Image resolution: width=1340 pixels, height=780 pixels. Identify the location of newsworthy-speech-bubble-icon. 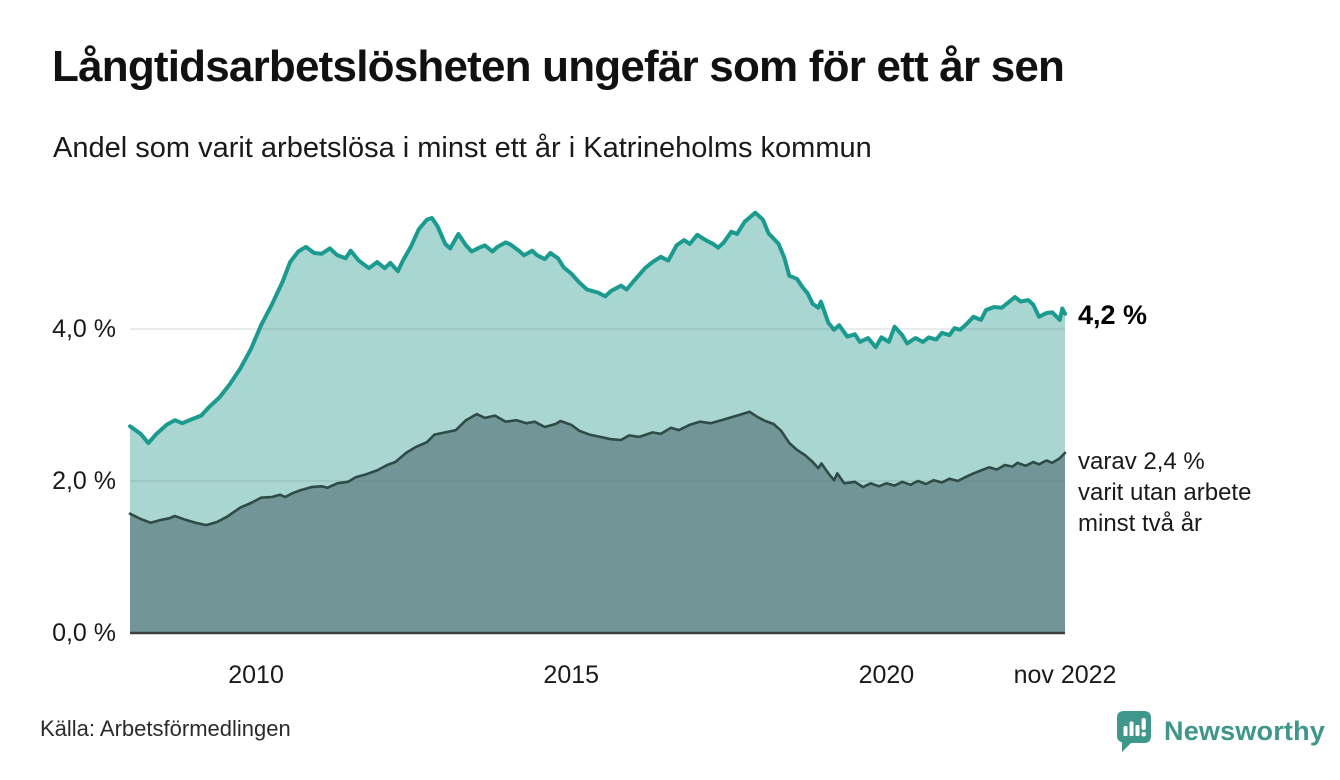
(1134, 731).